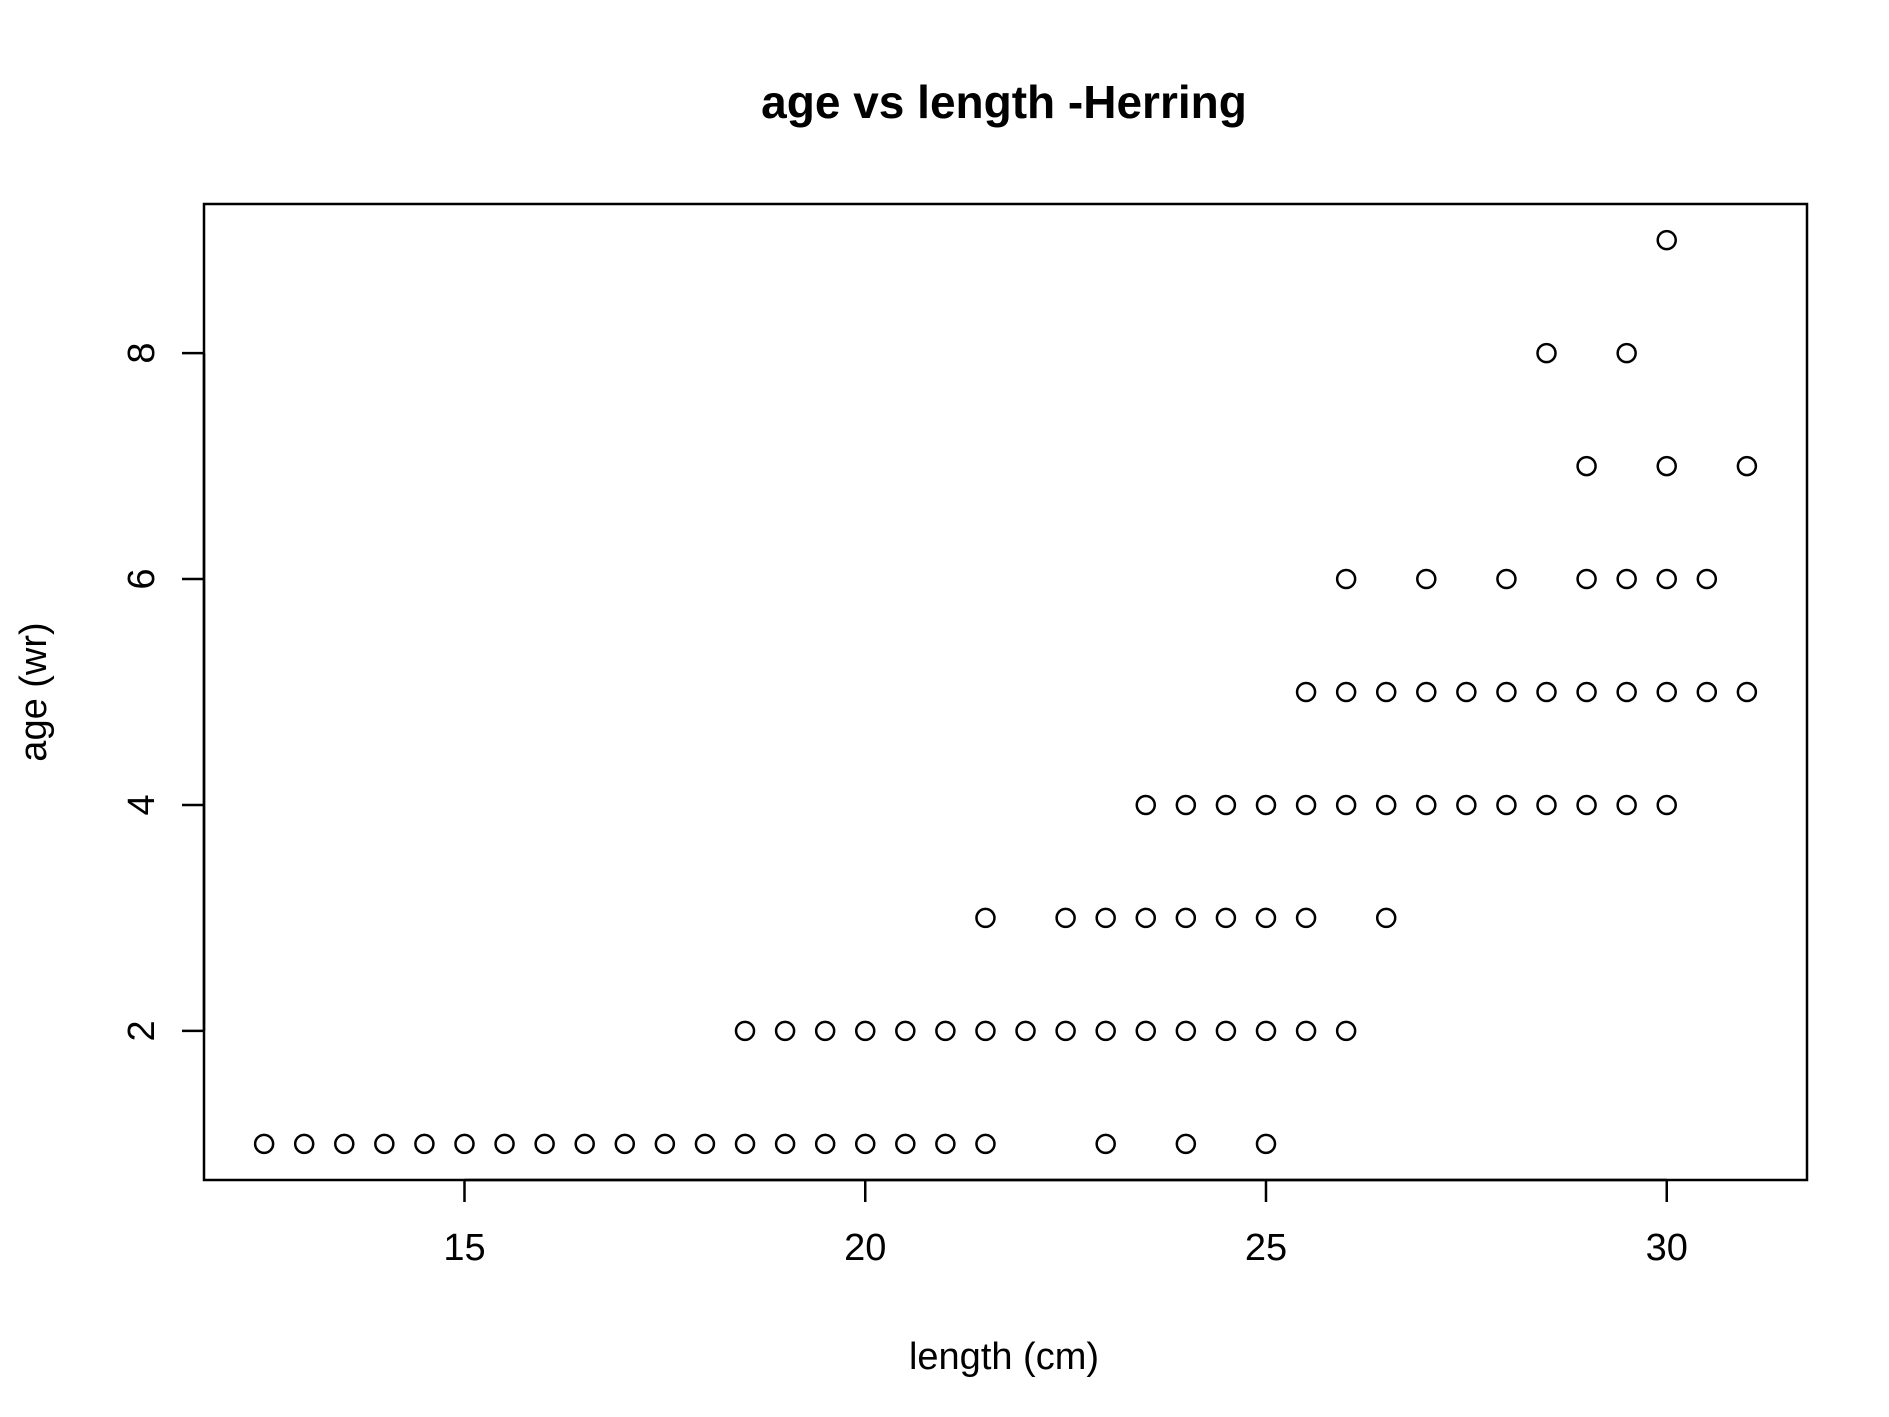  What do you see at coordinates (1004, 102) in the screenshot?
I see `chart-title: age vs length -Herring` at bounding box center [1004, 102].